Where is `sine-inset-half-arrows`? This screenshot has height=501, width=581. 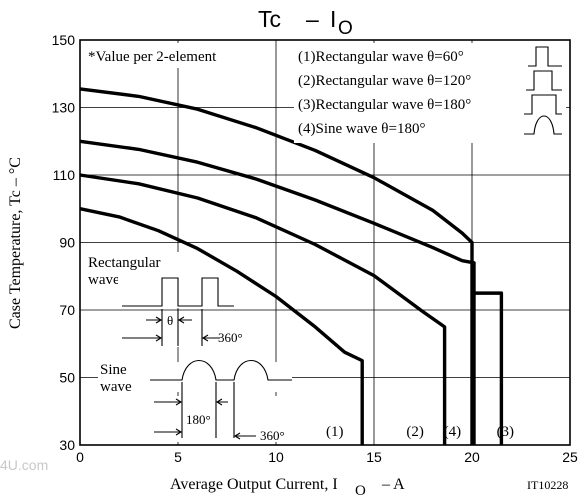
sine-inset-half-arrows is located at coordinates (191, 402).